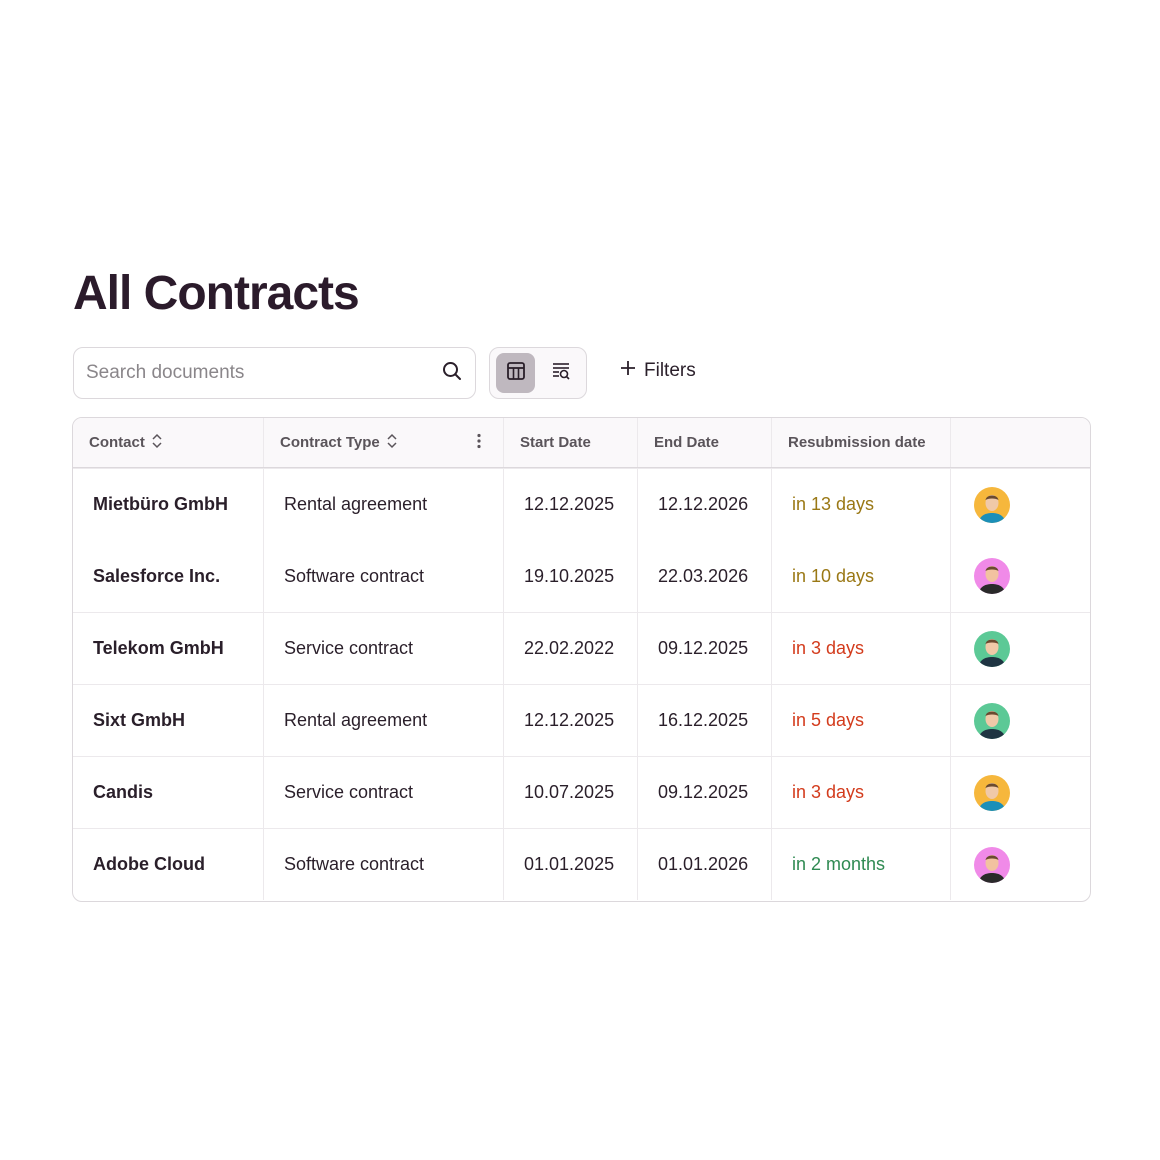 The width and height of the screenshot is (1160, 1160). What do you see at coordinates (857, 442) in the screenshot?
I see `column-label: Resubmission date` at bounding box center [857, 442].